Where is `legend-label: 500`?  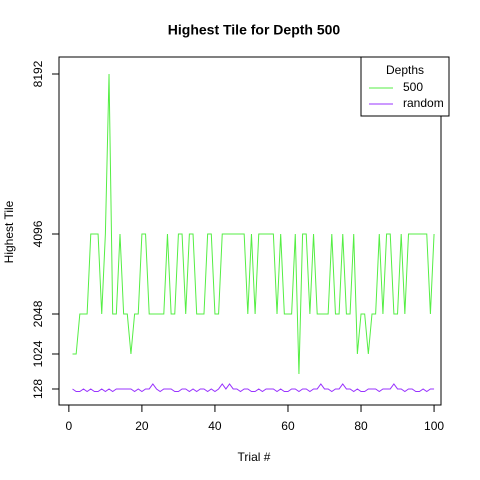 legend-label: 500 is located at coordinates (413, 87).